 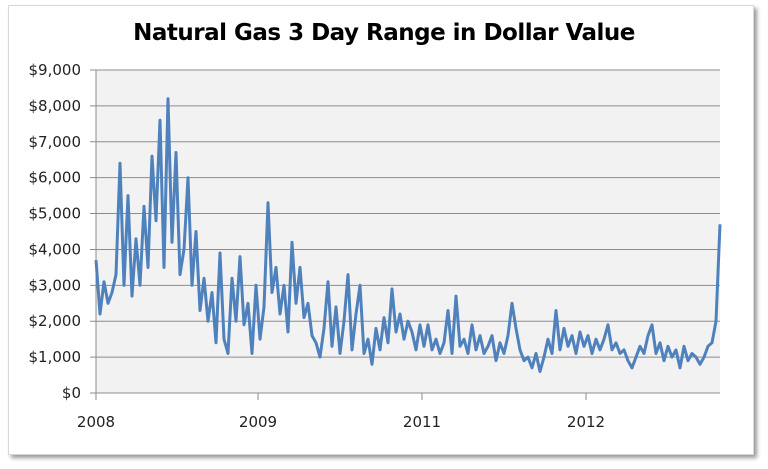 I want to click on x-tick-label: 2012, so click(x=586, y=422).